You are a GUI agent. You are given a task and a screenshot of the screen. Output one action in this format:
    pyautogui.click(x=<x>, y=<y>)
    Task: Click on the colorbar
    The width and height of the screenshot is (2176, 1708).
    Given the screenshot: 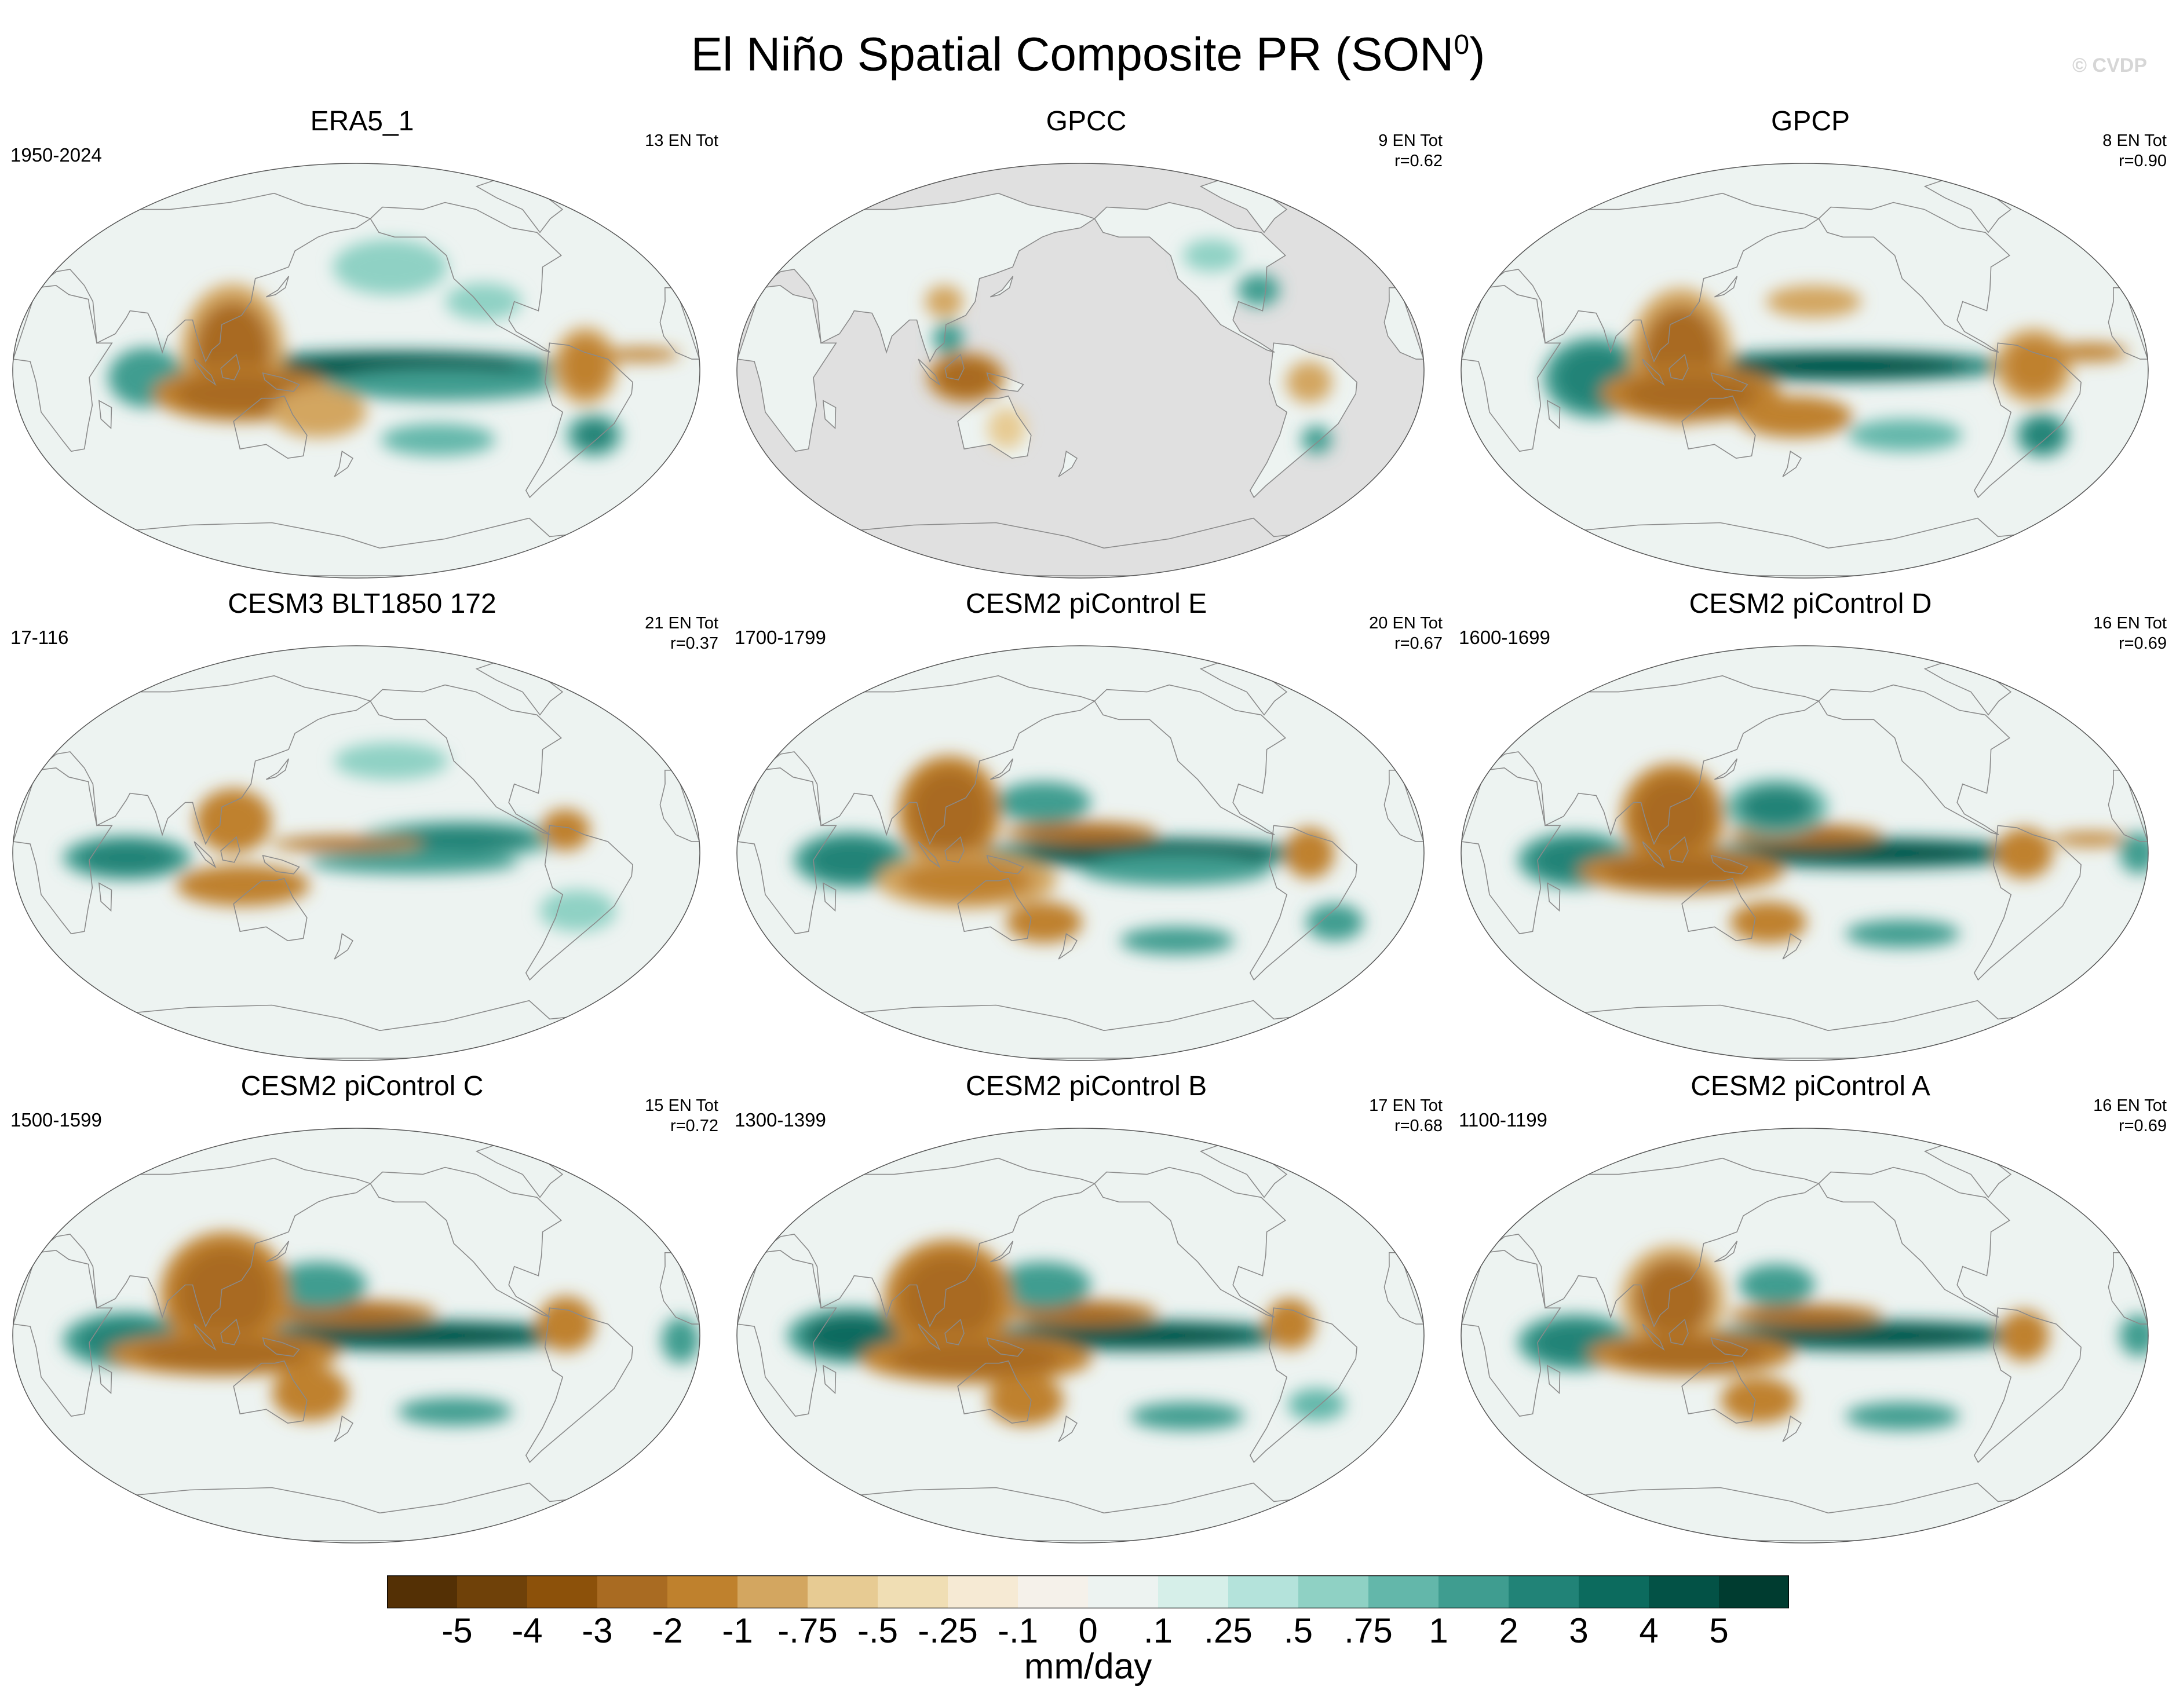 What is the action you would take?
    pyautogui.click(x=1088, y=1592)
    